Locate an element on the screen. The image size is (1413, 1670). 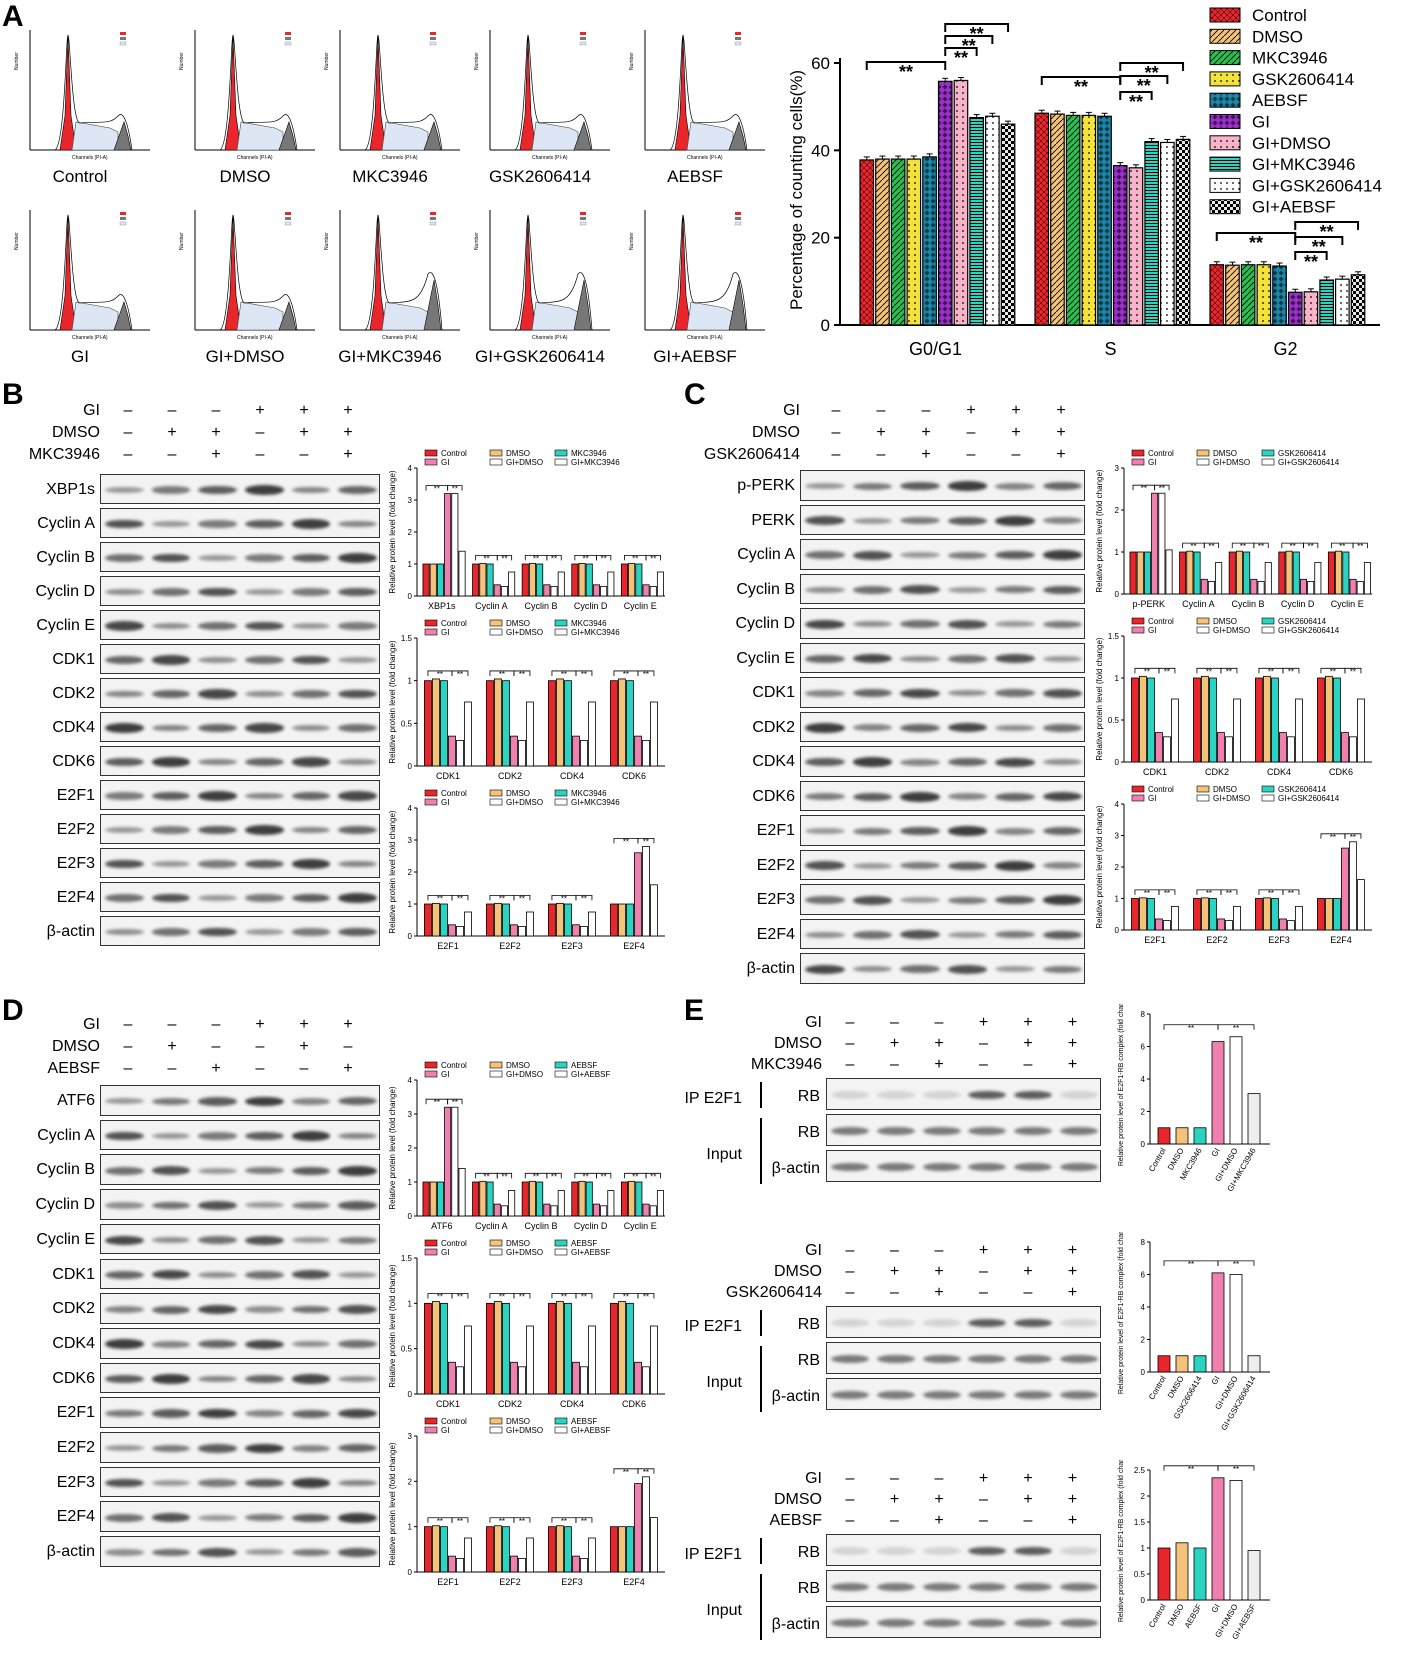
category-label: S is located at coordinates (1110, 349).